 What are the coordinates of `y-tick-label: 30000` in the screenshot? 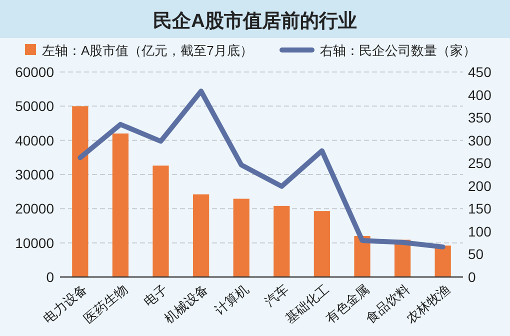 It's located at (34, 174).